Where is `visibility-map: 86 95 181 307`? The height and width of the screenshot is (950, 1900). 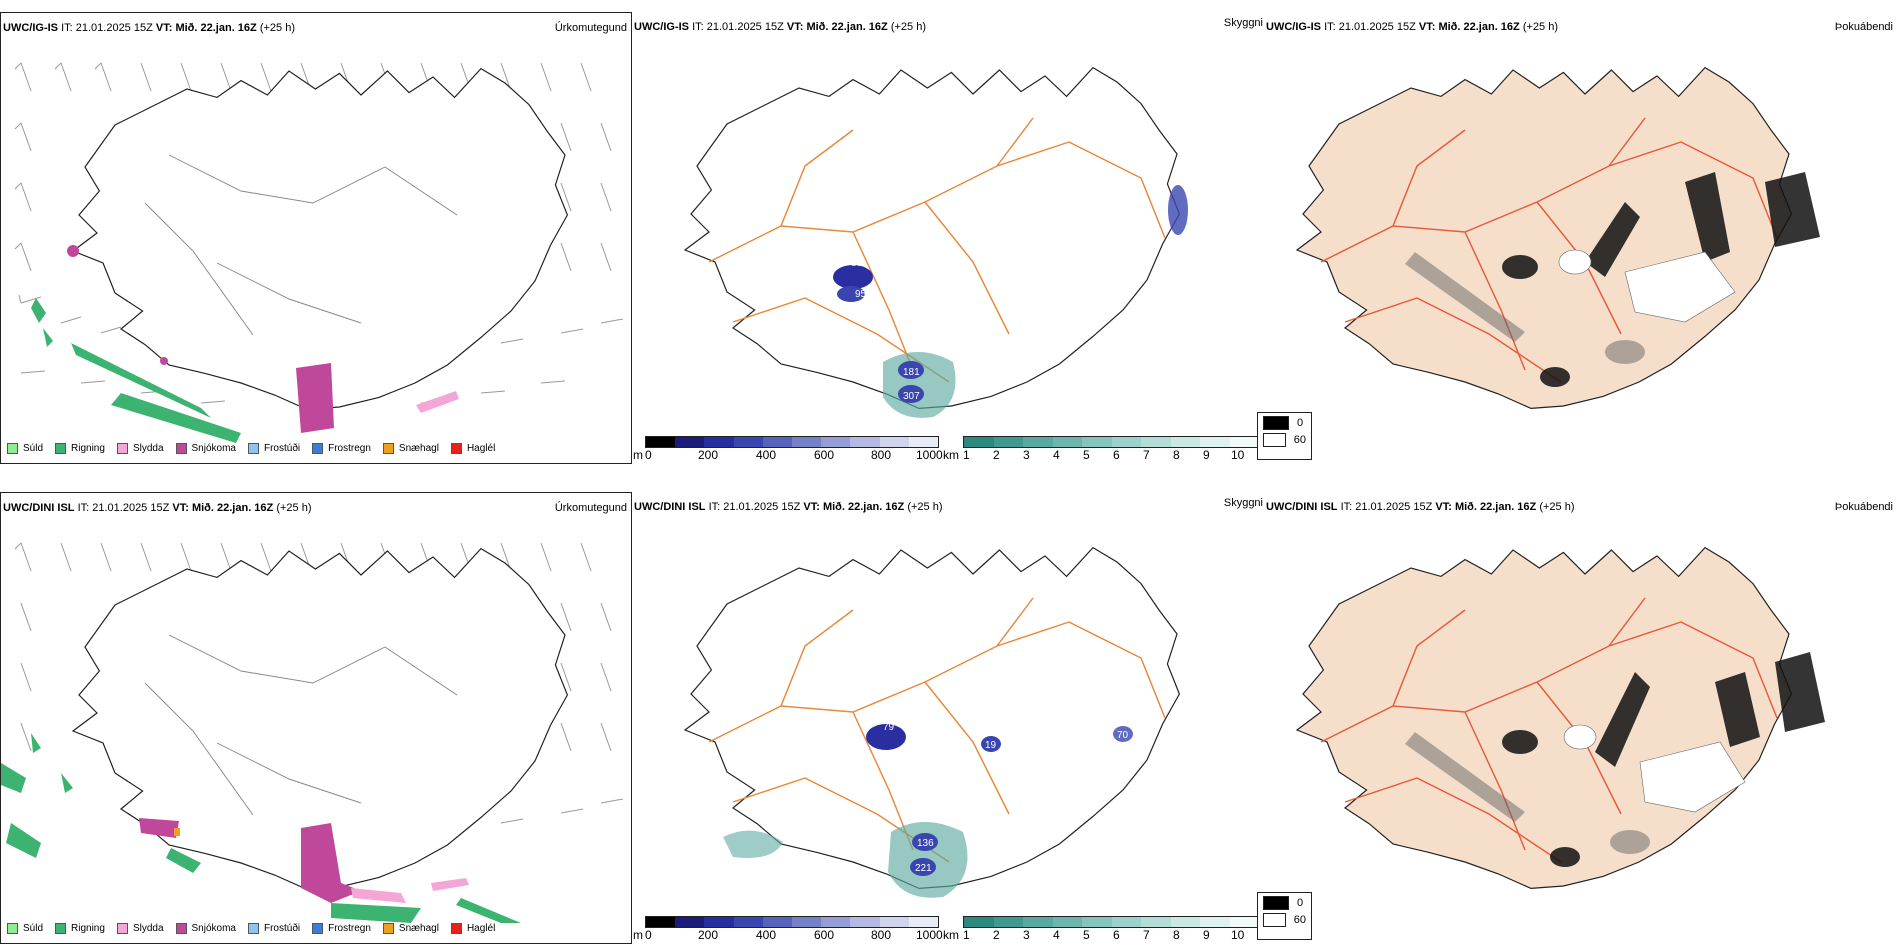
visibility-map: 86 95 181 307 is located at coordinates (936, 242).